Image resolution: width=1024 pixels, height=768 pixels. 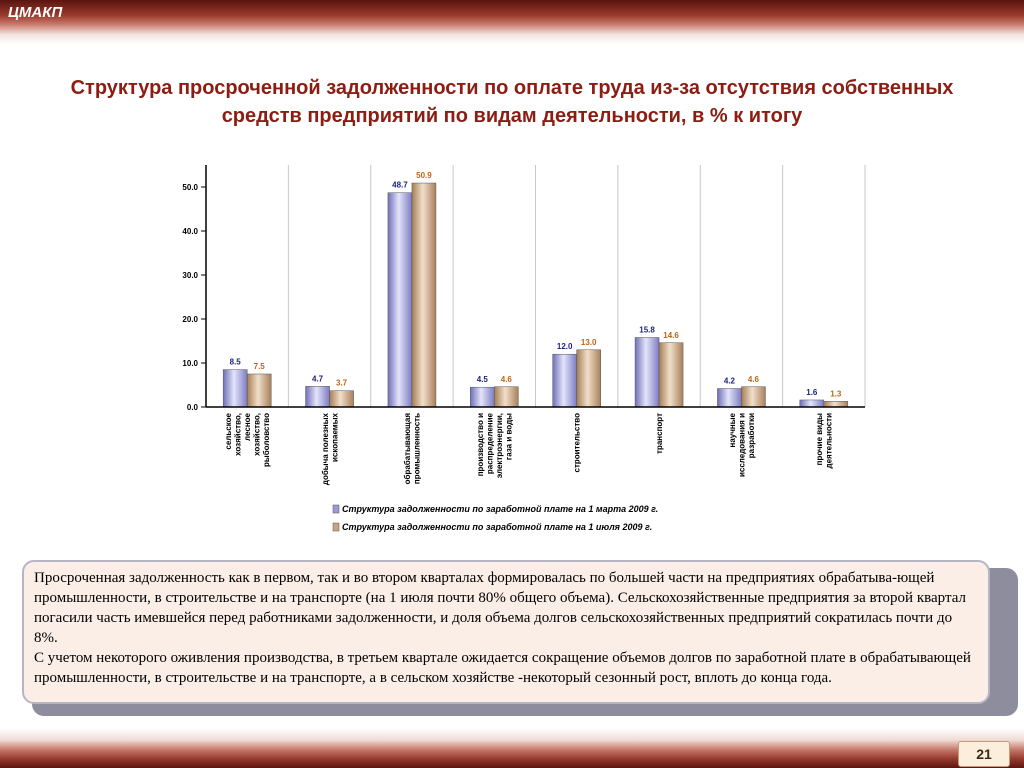 What do you see at coordinates (190, 275) in the screenshot?
I see `y-tick-label: 30.0` at bounding box center [190, 275].